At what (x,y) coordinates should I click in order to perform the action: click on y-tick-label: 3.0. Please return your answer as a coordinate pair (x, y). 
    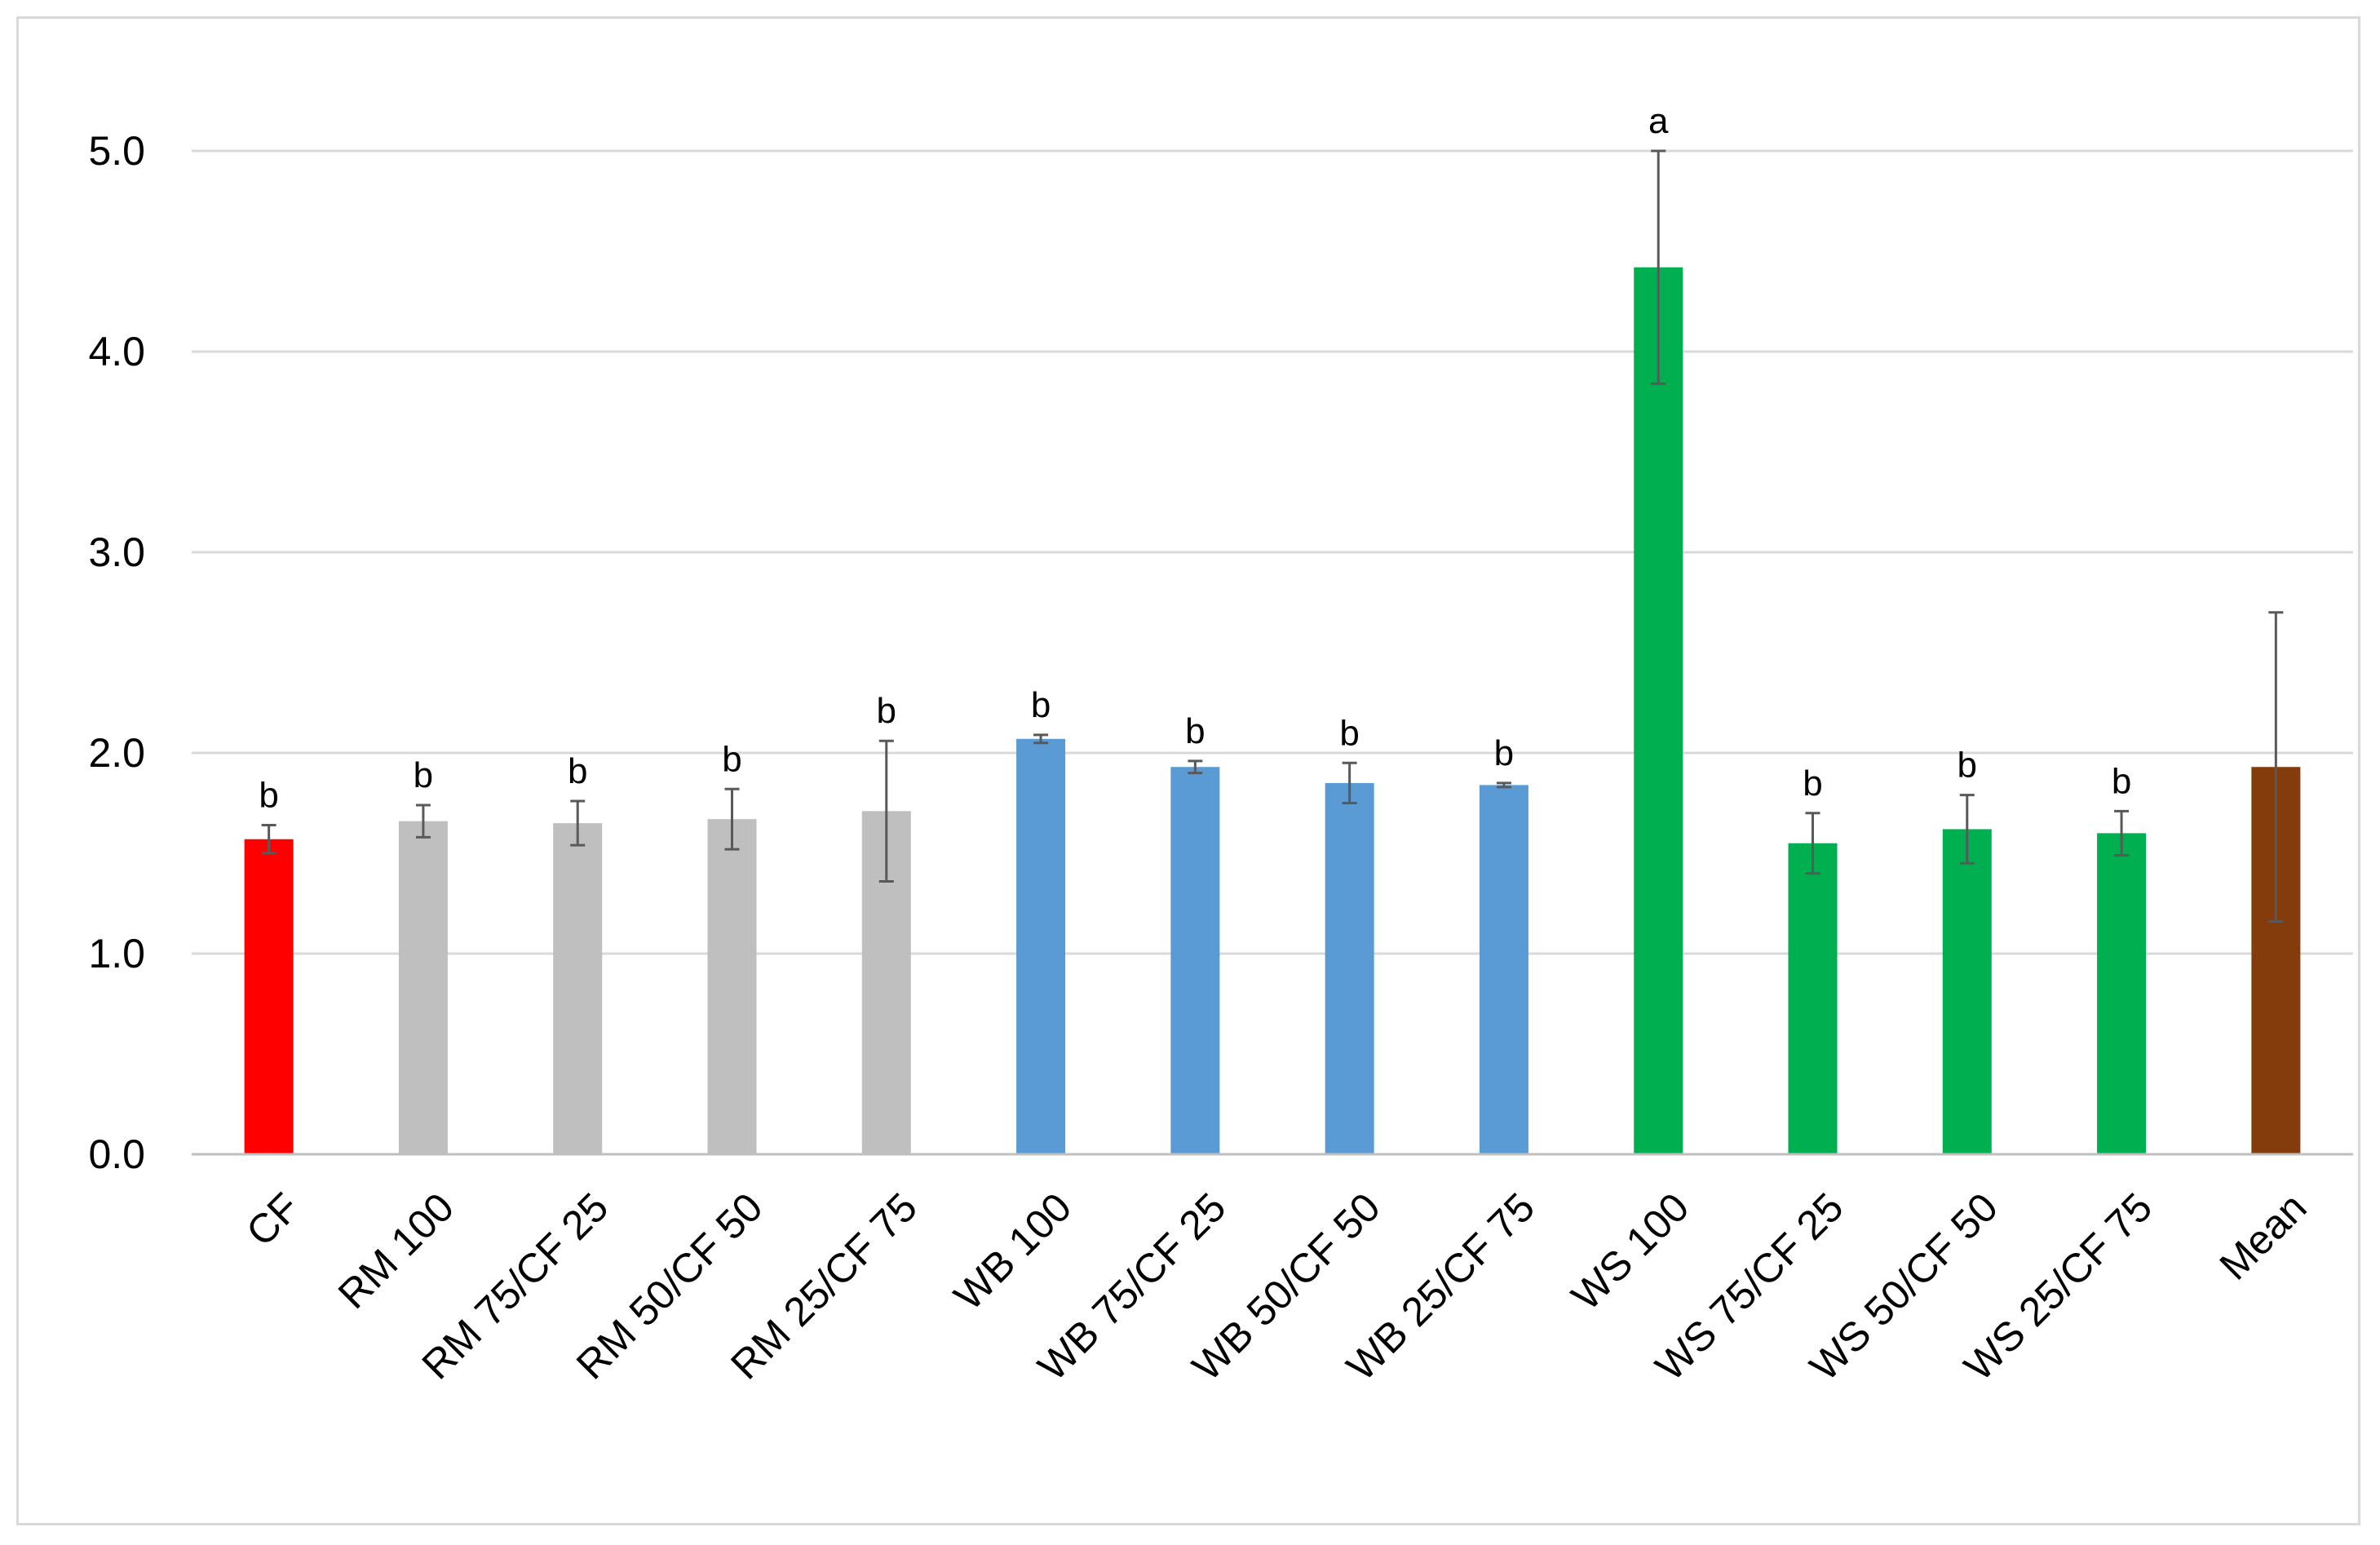
    Looking at the image, I should click on (117, 552).